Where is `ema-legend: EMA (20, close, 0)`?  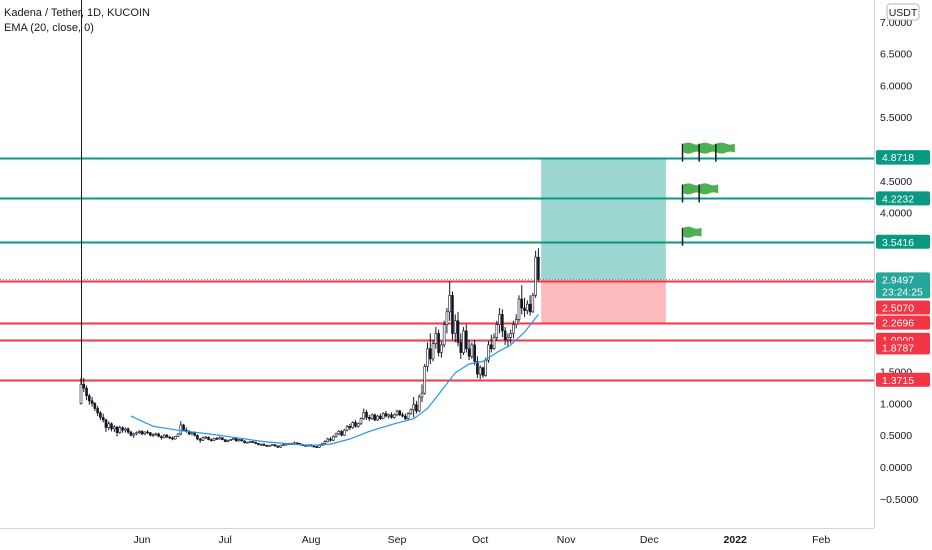
ema-legend: EMA (20, close, 0) is located at coordinates (49, 28).